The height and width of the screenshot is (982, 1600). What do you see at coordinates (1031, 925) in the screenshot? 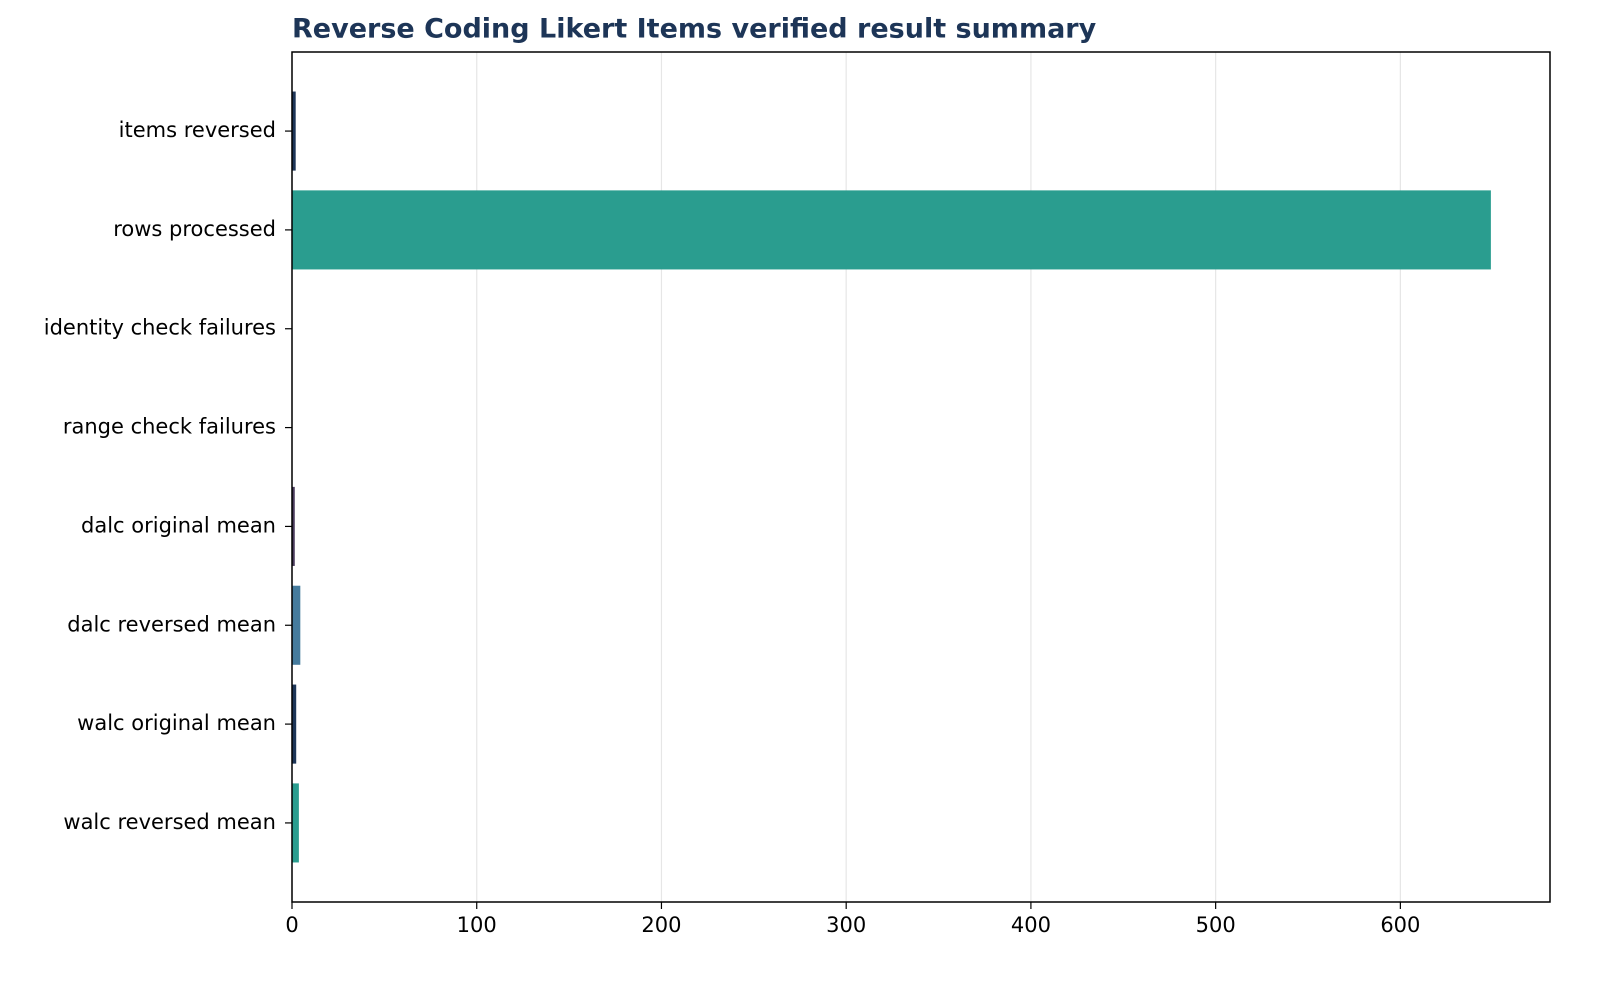
I see `x-tick-label: 400` at bounding box center [1031, 925].